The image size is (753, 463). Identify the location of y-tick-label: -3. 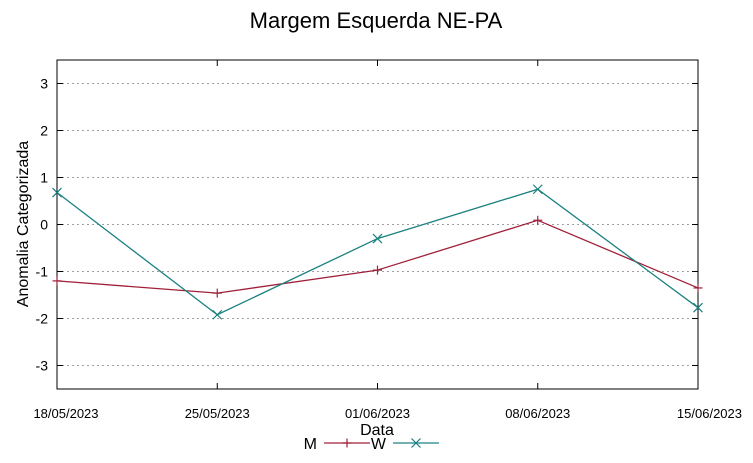
(42, 366).